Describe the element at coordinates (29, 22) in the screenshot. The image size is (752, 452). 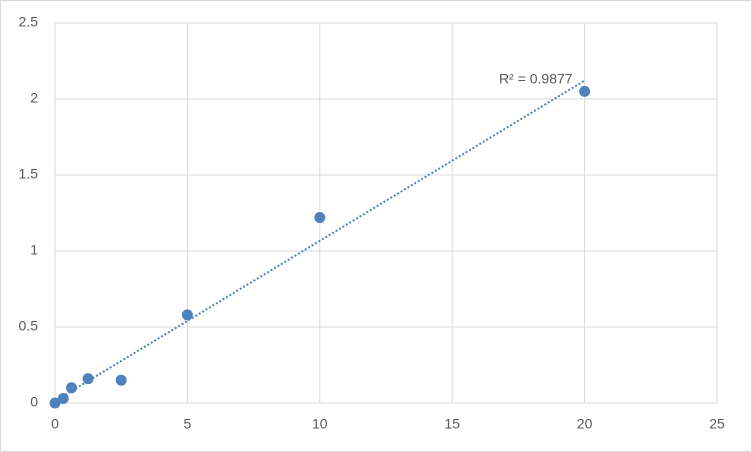
I see `y-tick-label: 2.5` at that location.